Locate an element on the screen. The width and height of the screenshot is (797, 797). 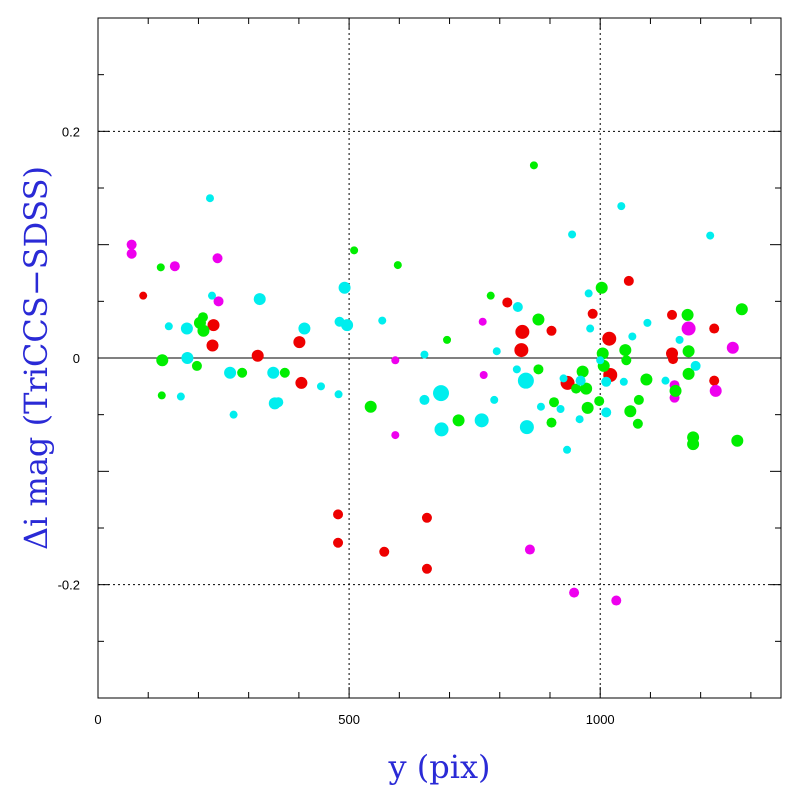
x-tick-label: 1000 is located at coordinates (600, 719).